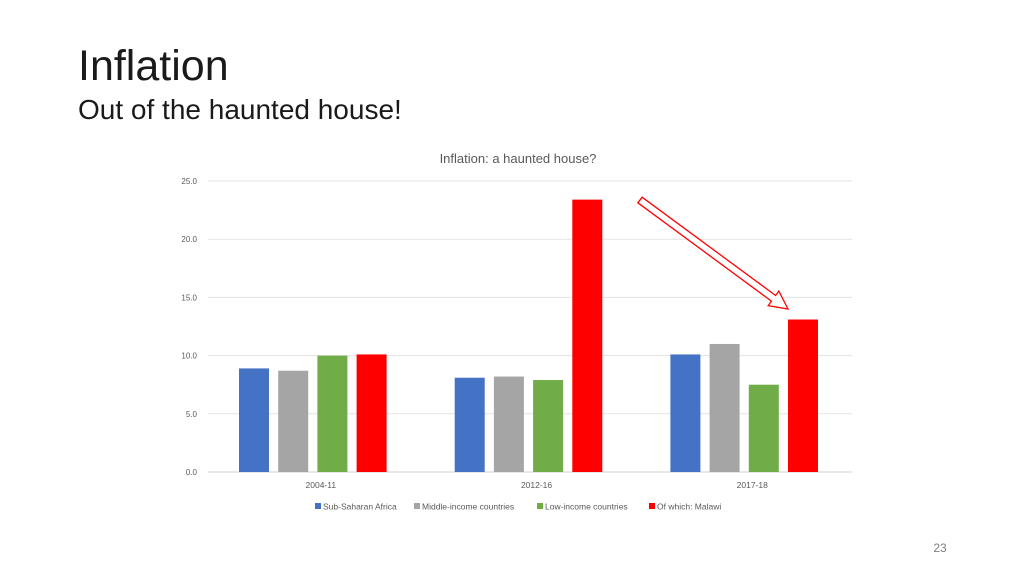 This screenshot has height=576, width=1024. I want to click on chart-title: Inflation: a haunted house?, so click(518, 158).